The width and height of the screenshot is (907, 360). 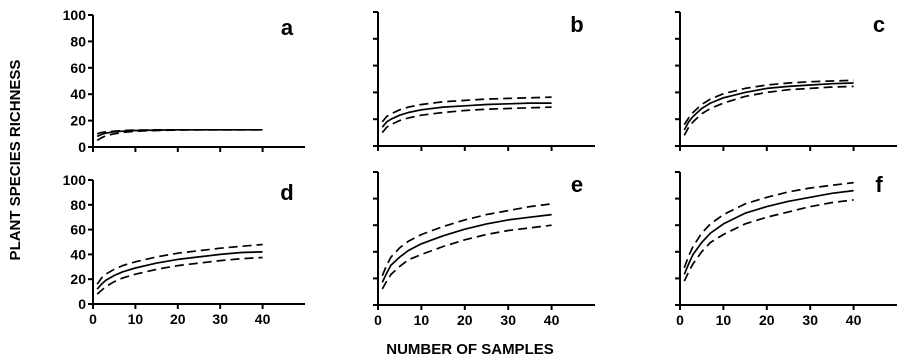 I want to click on lower-ci-curve-d, so click(x=179, y=275).